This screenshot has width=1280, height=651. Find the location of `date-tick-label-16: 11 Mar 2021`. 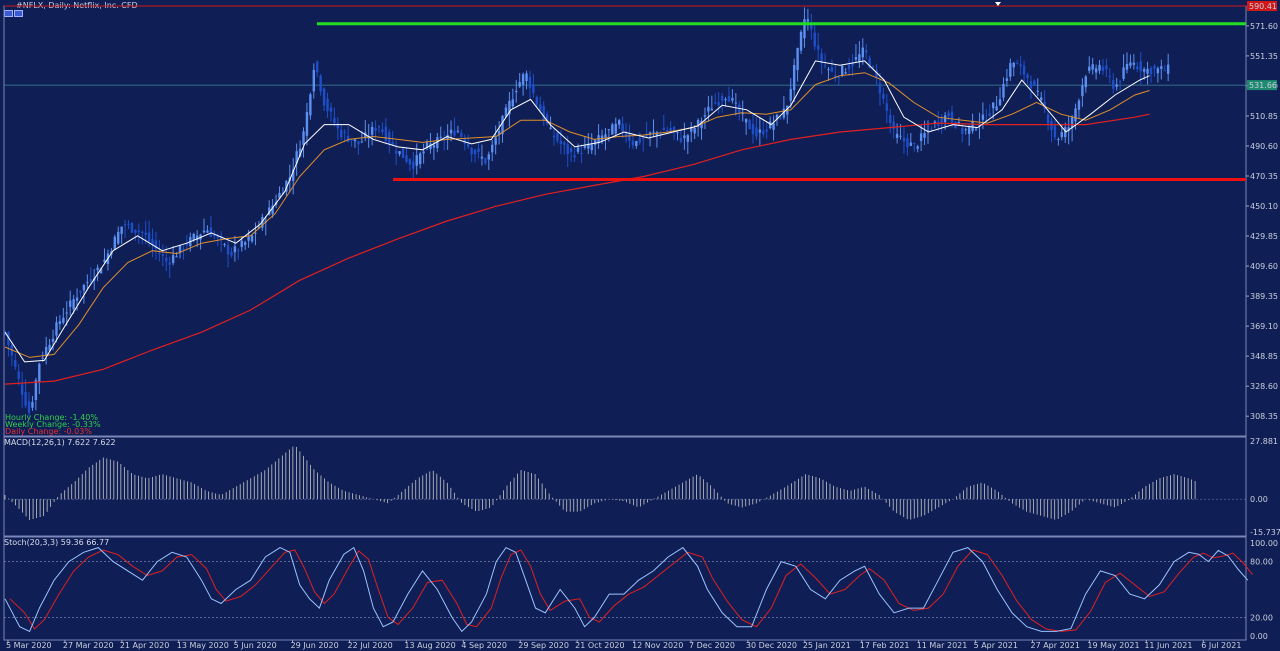

date-tick-label-16: 11 Mar 2021 is located at coordinates (942, 645).